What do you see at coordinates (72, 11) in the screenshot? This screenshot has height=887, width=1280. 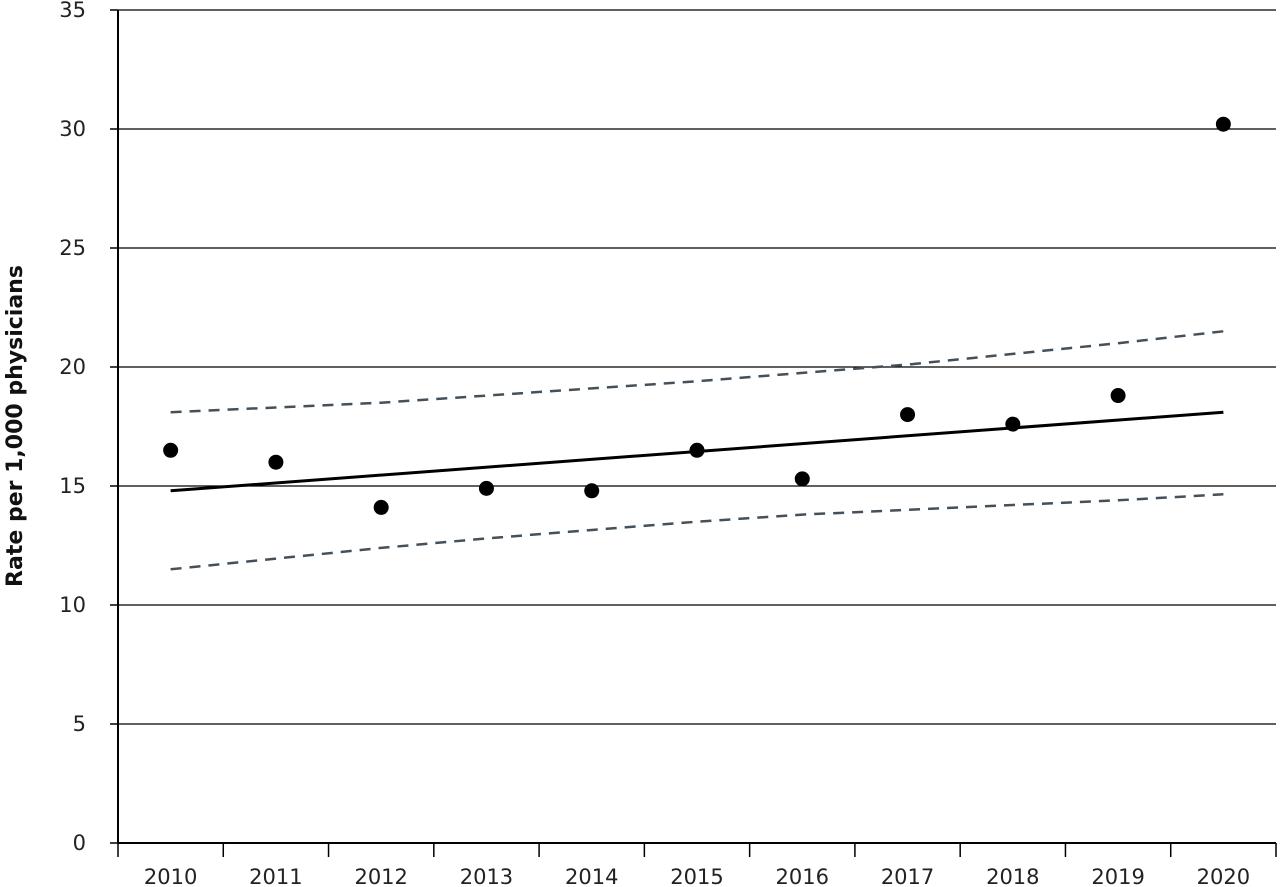 I see `y-tick-label: 35` at bounding box center [72, 11].